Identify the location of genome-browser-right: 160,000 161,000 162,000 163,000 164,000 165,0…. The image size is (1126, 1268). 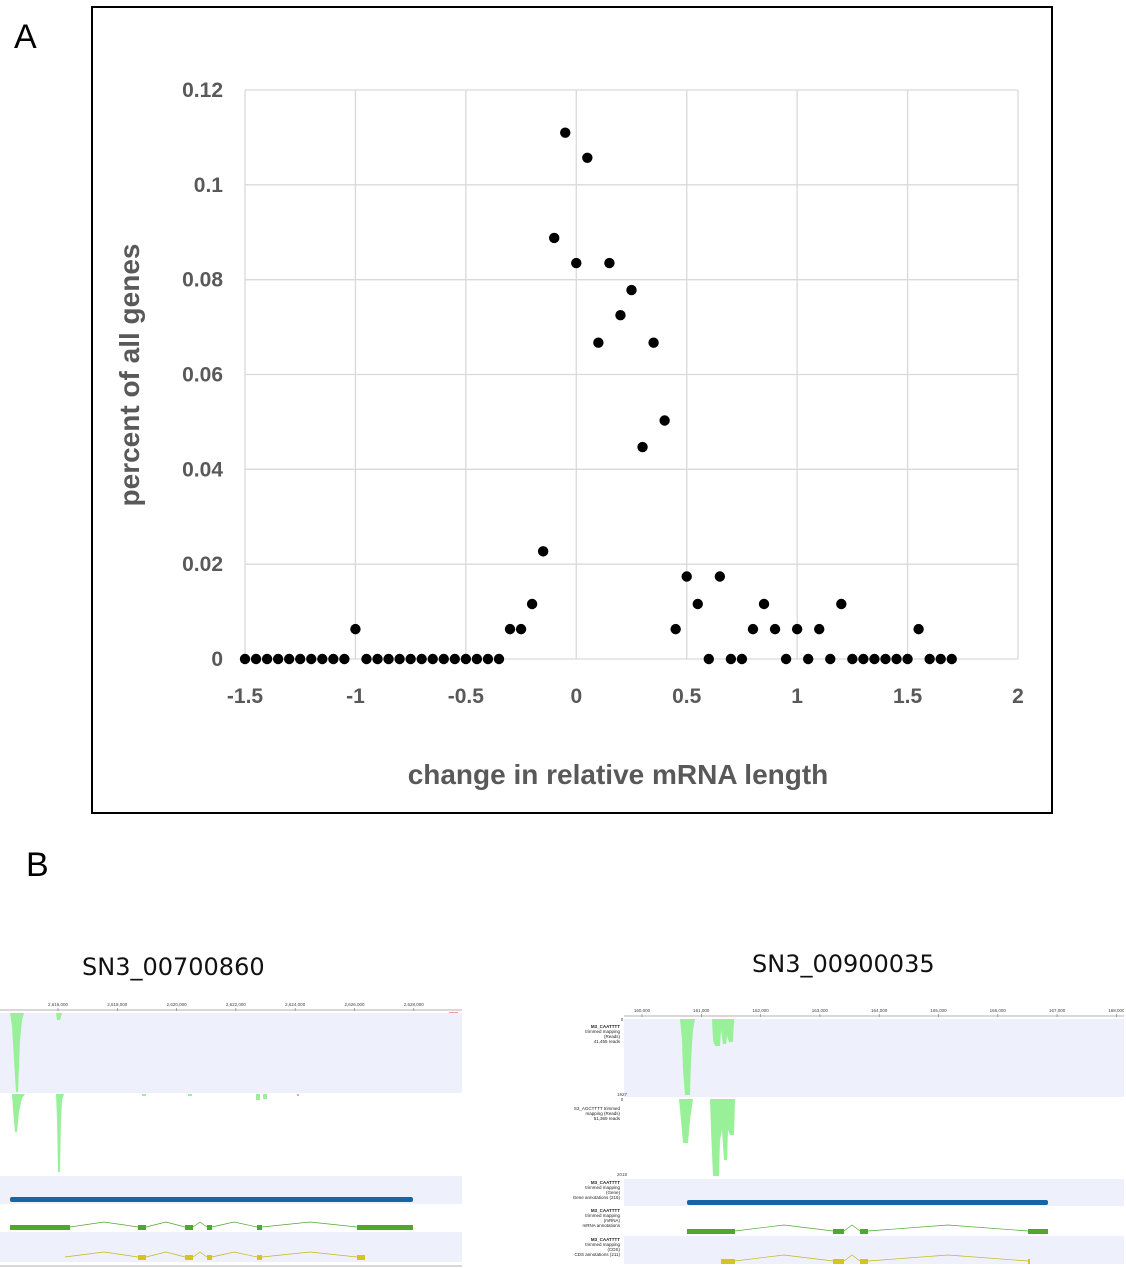
(848, 1136).